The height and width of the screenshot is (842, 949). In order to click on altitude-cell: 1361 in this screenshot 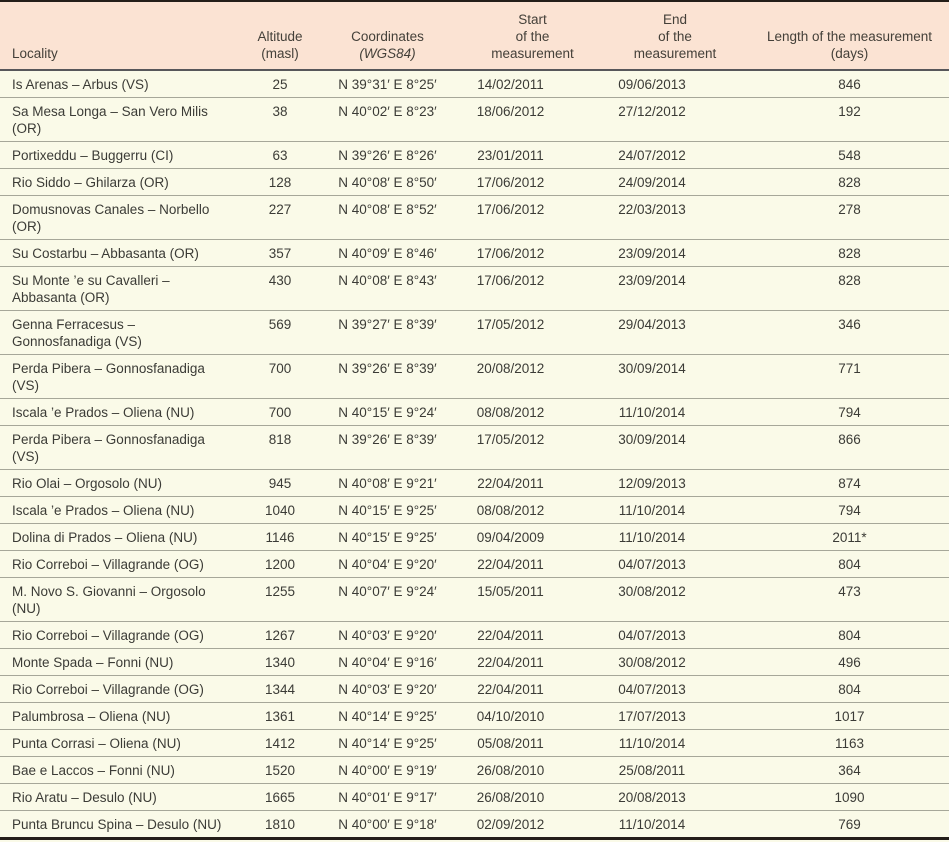, I will do `click(280, 716)`.